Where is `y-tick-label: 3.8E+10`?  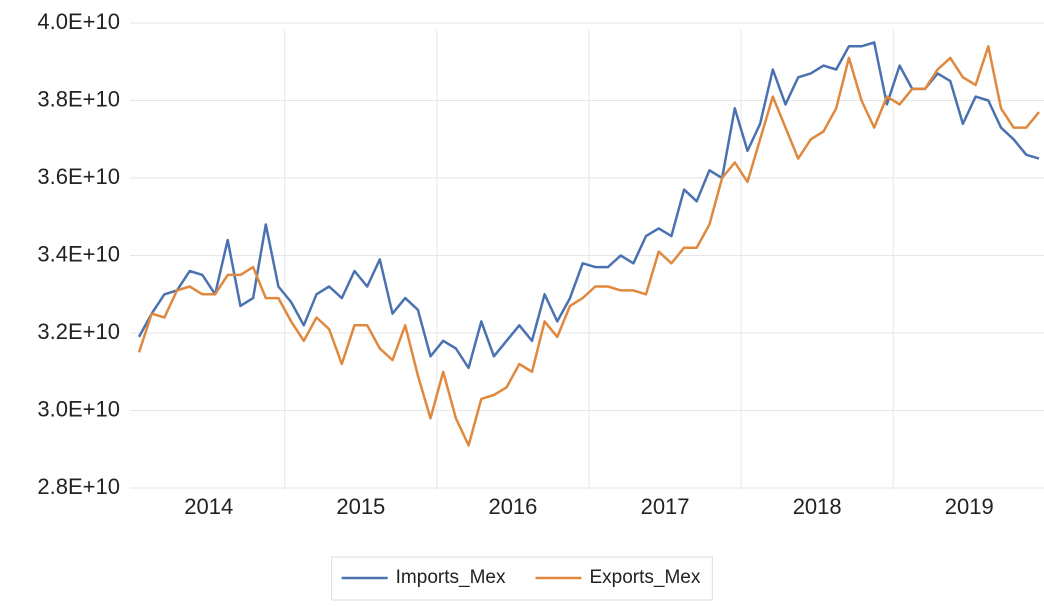
y-tick-label: 3.8E+10 is located at coordinates (78, 98).